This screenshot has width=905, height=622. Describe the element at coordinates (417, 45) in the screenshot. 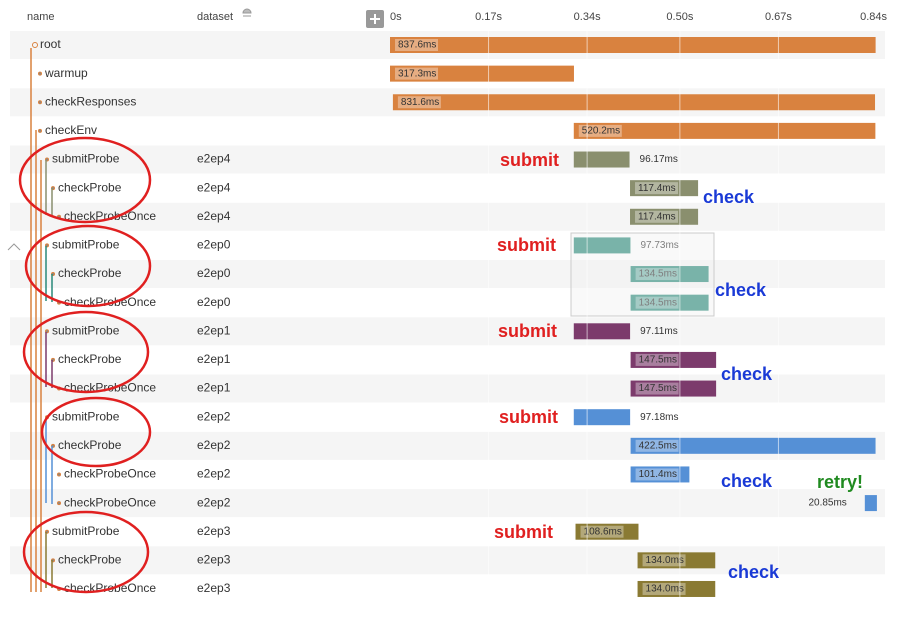

I see `duration-label: 837.6ms` at that location.